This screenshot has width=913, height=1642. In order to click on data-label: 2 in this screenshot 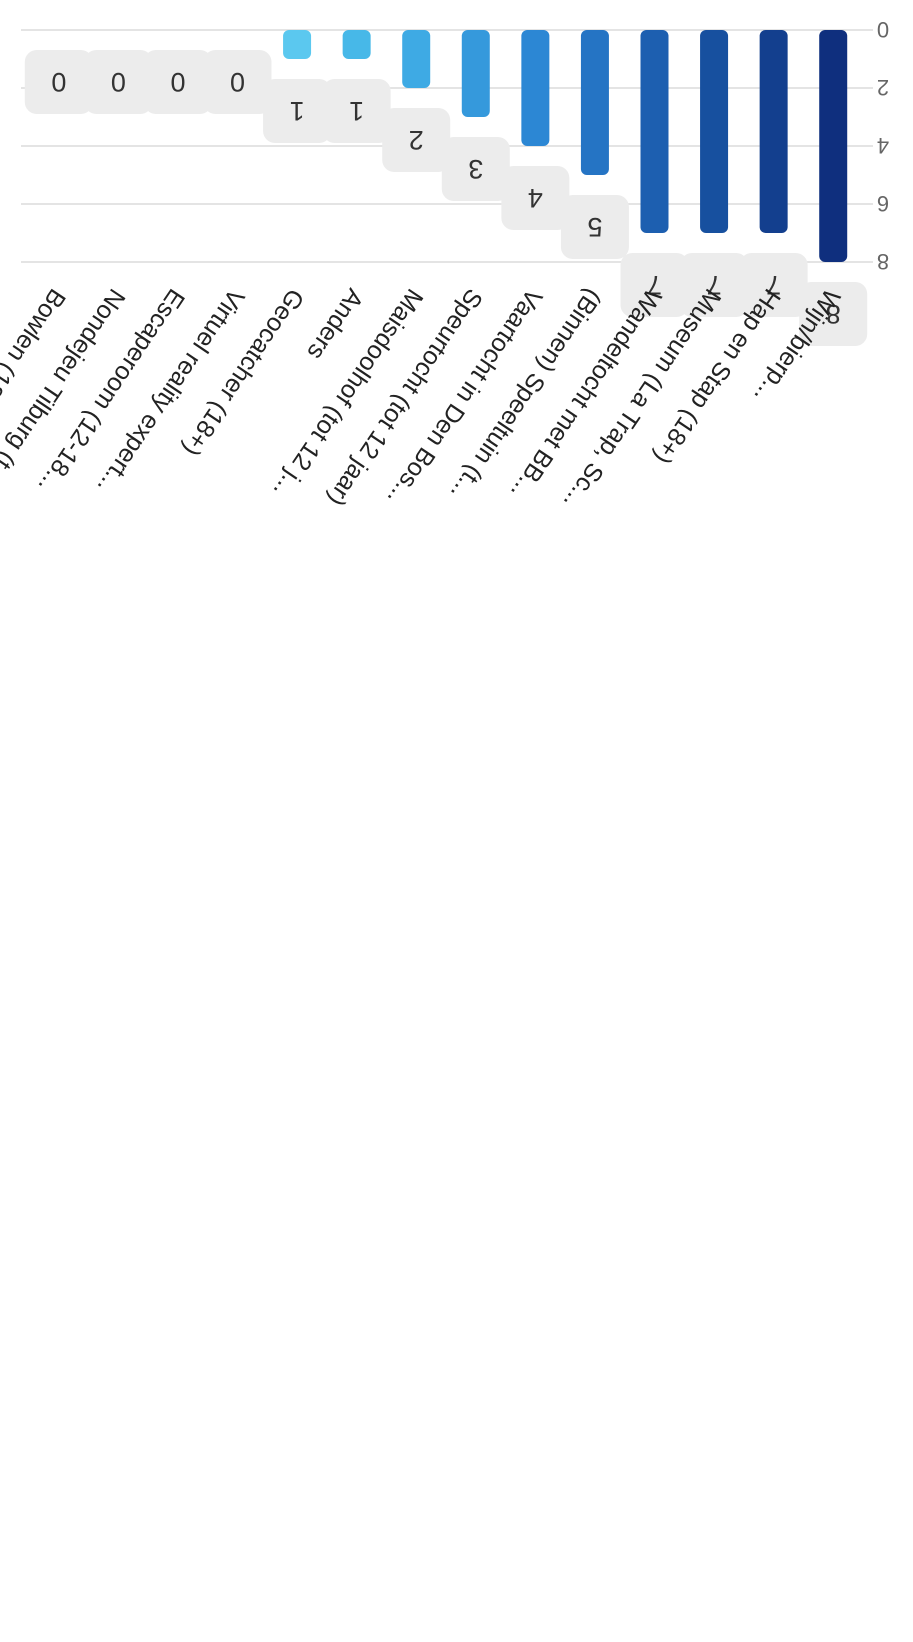, I will do `click(416, 140)`.